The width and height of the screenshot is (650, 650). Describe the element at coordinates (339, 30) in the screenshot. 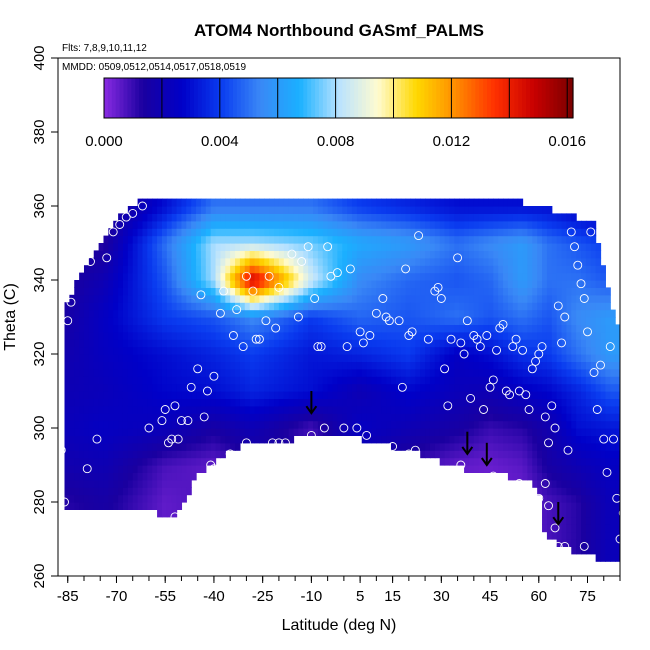

I see `chart-title: ATOM4 Northbound GASmf_PALMS` at that location.